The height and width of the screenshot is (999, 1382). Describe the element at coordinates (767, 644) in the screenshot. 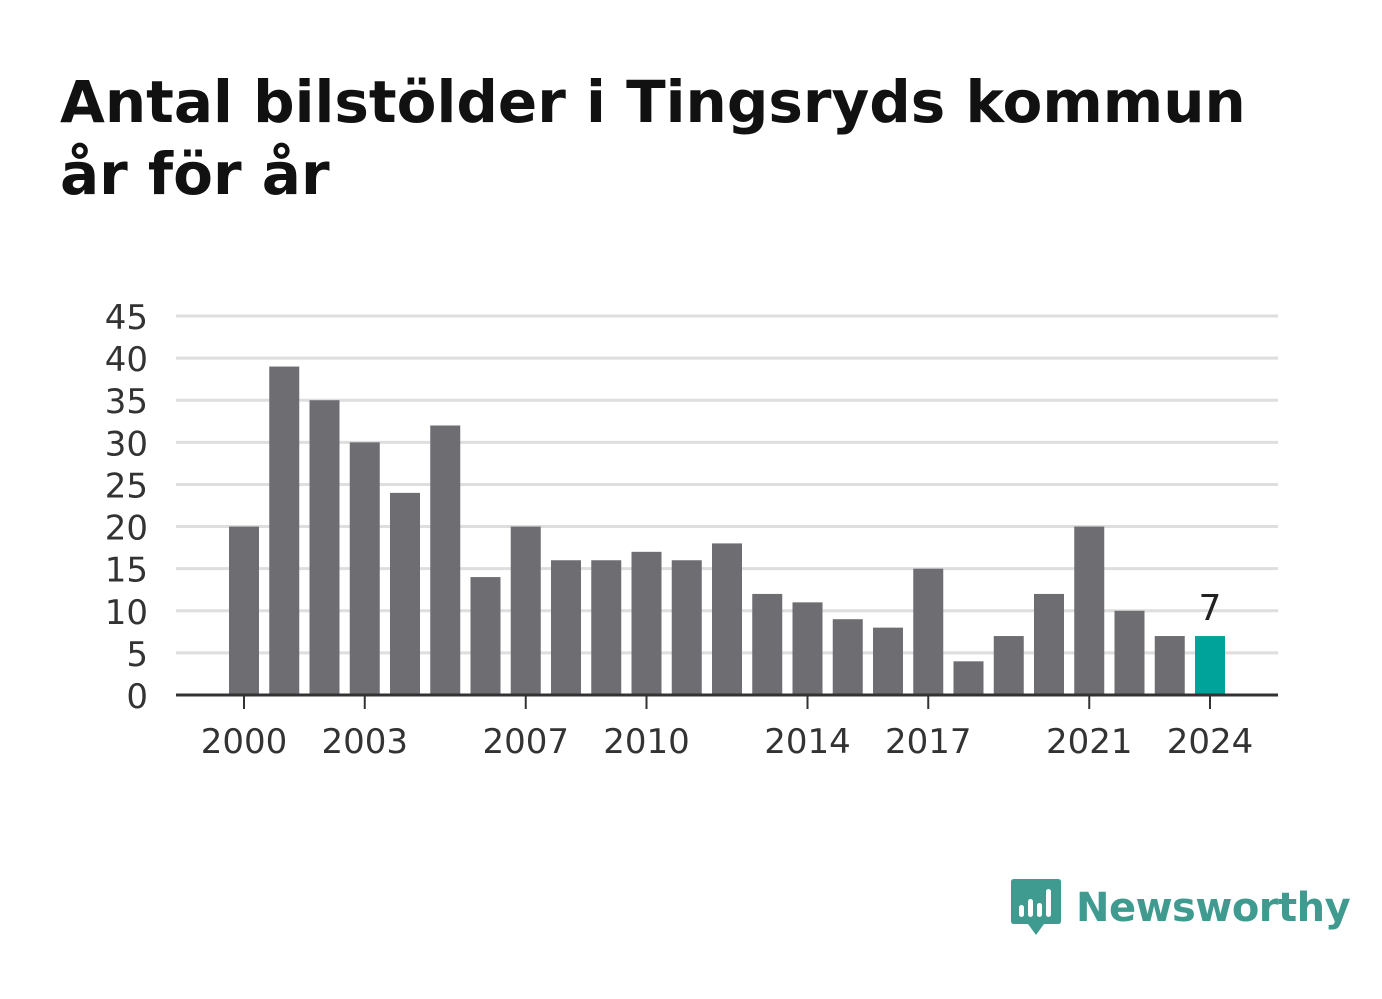

I see `bar-2013` at that location.